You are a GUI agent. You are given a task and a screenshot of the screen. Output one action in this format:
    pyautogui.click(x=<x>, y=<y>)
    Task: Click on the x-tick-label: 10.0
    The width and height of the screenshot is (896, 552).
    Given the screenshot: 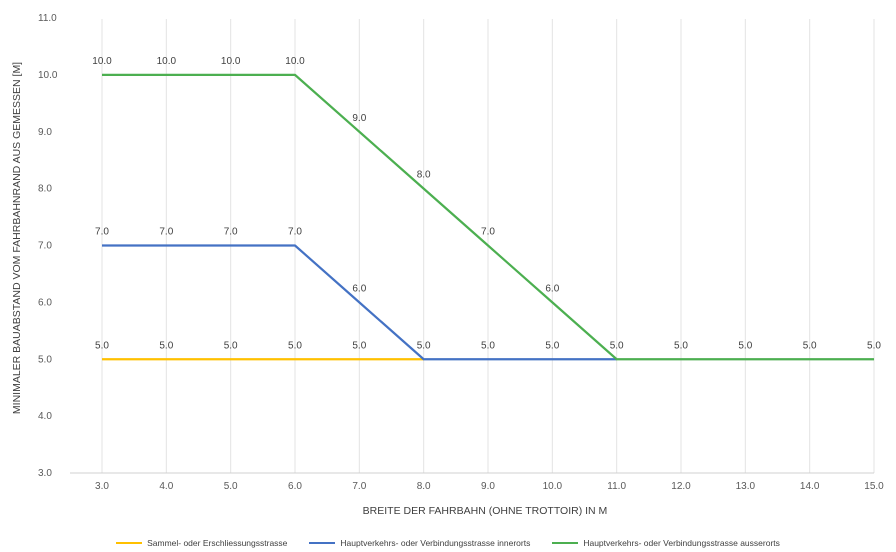 What is the action you would take?
    pyautogui.click(x=553, y=486)
    